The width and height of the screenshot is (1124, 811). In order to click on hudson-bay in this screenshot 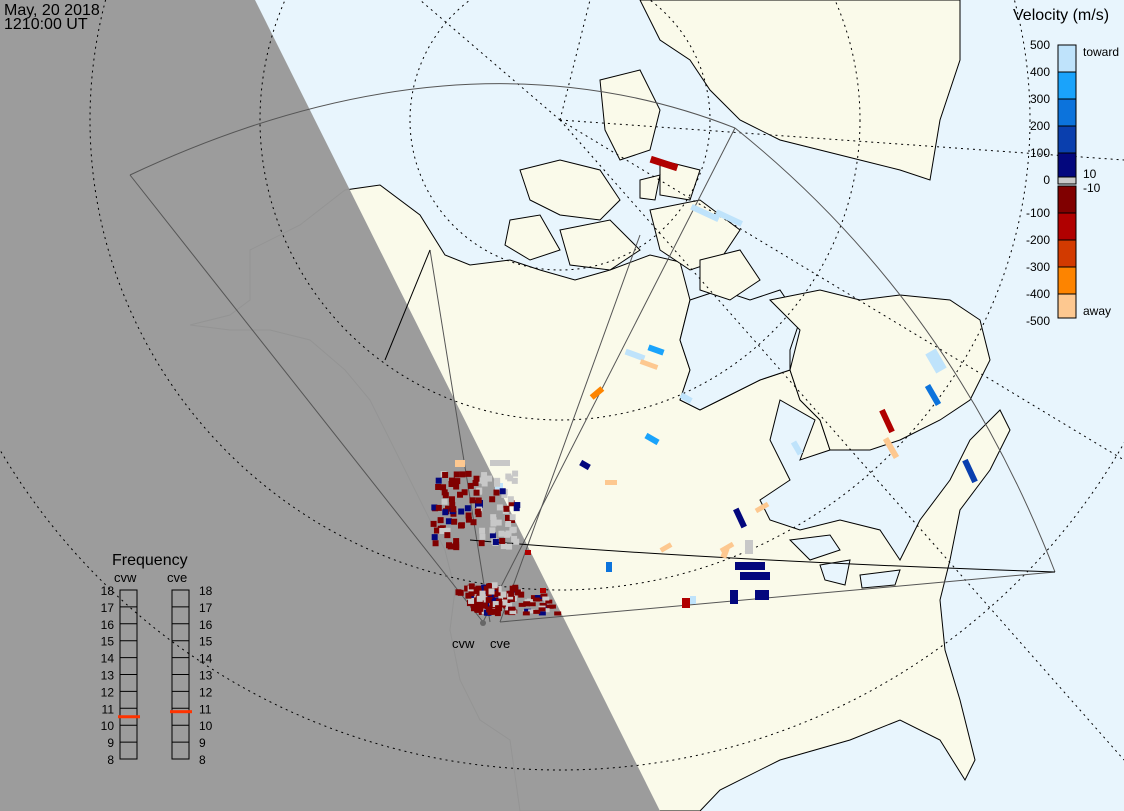, I will do `click(740, 350)`.